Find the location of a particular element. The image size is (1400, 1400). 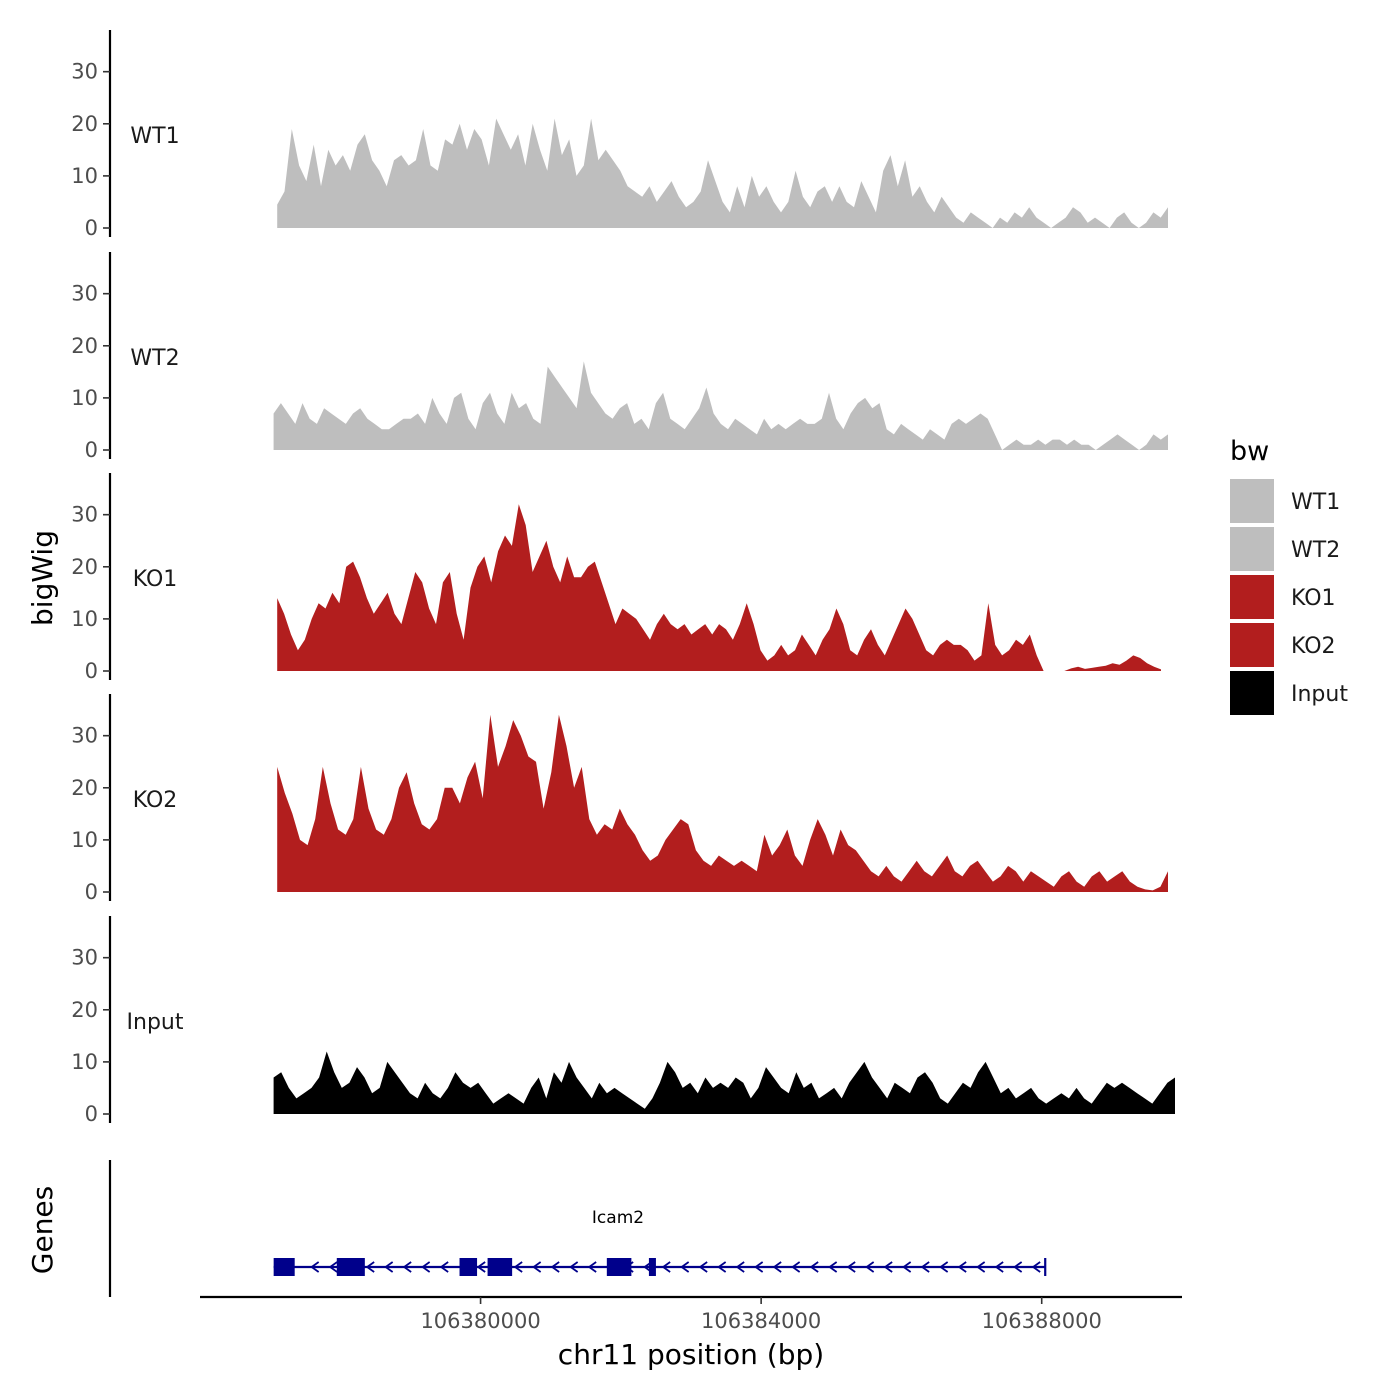

coverage-area-input is located at coordinates (724, 1082).